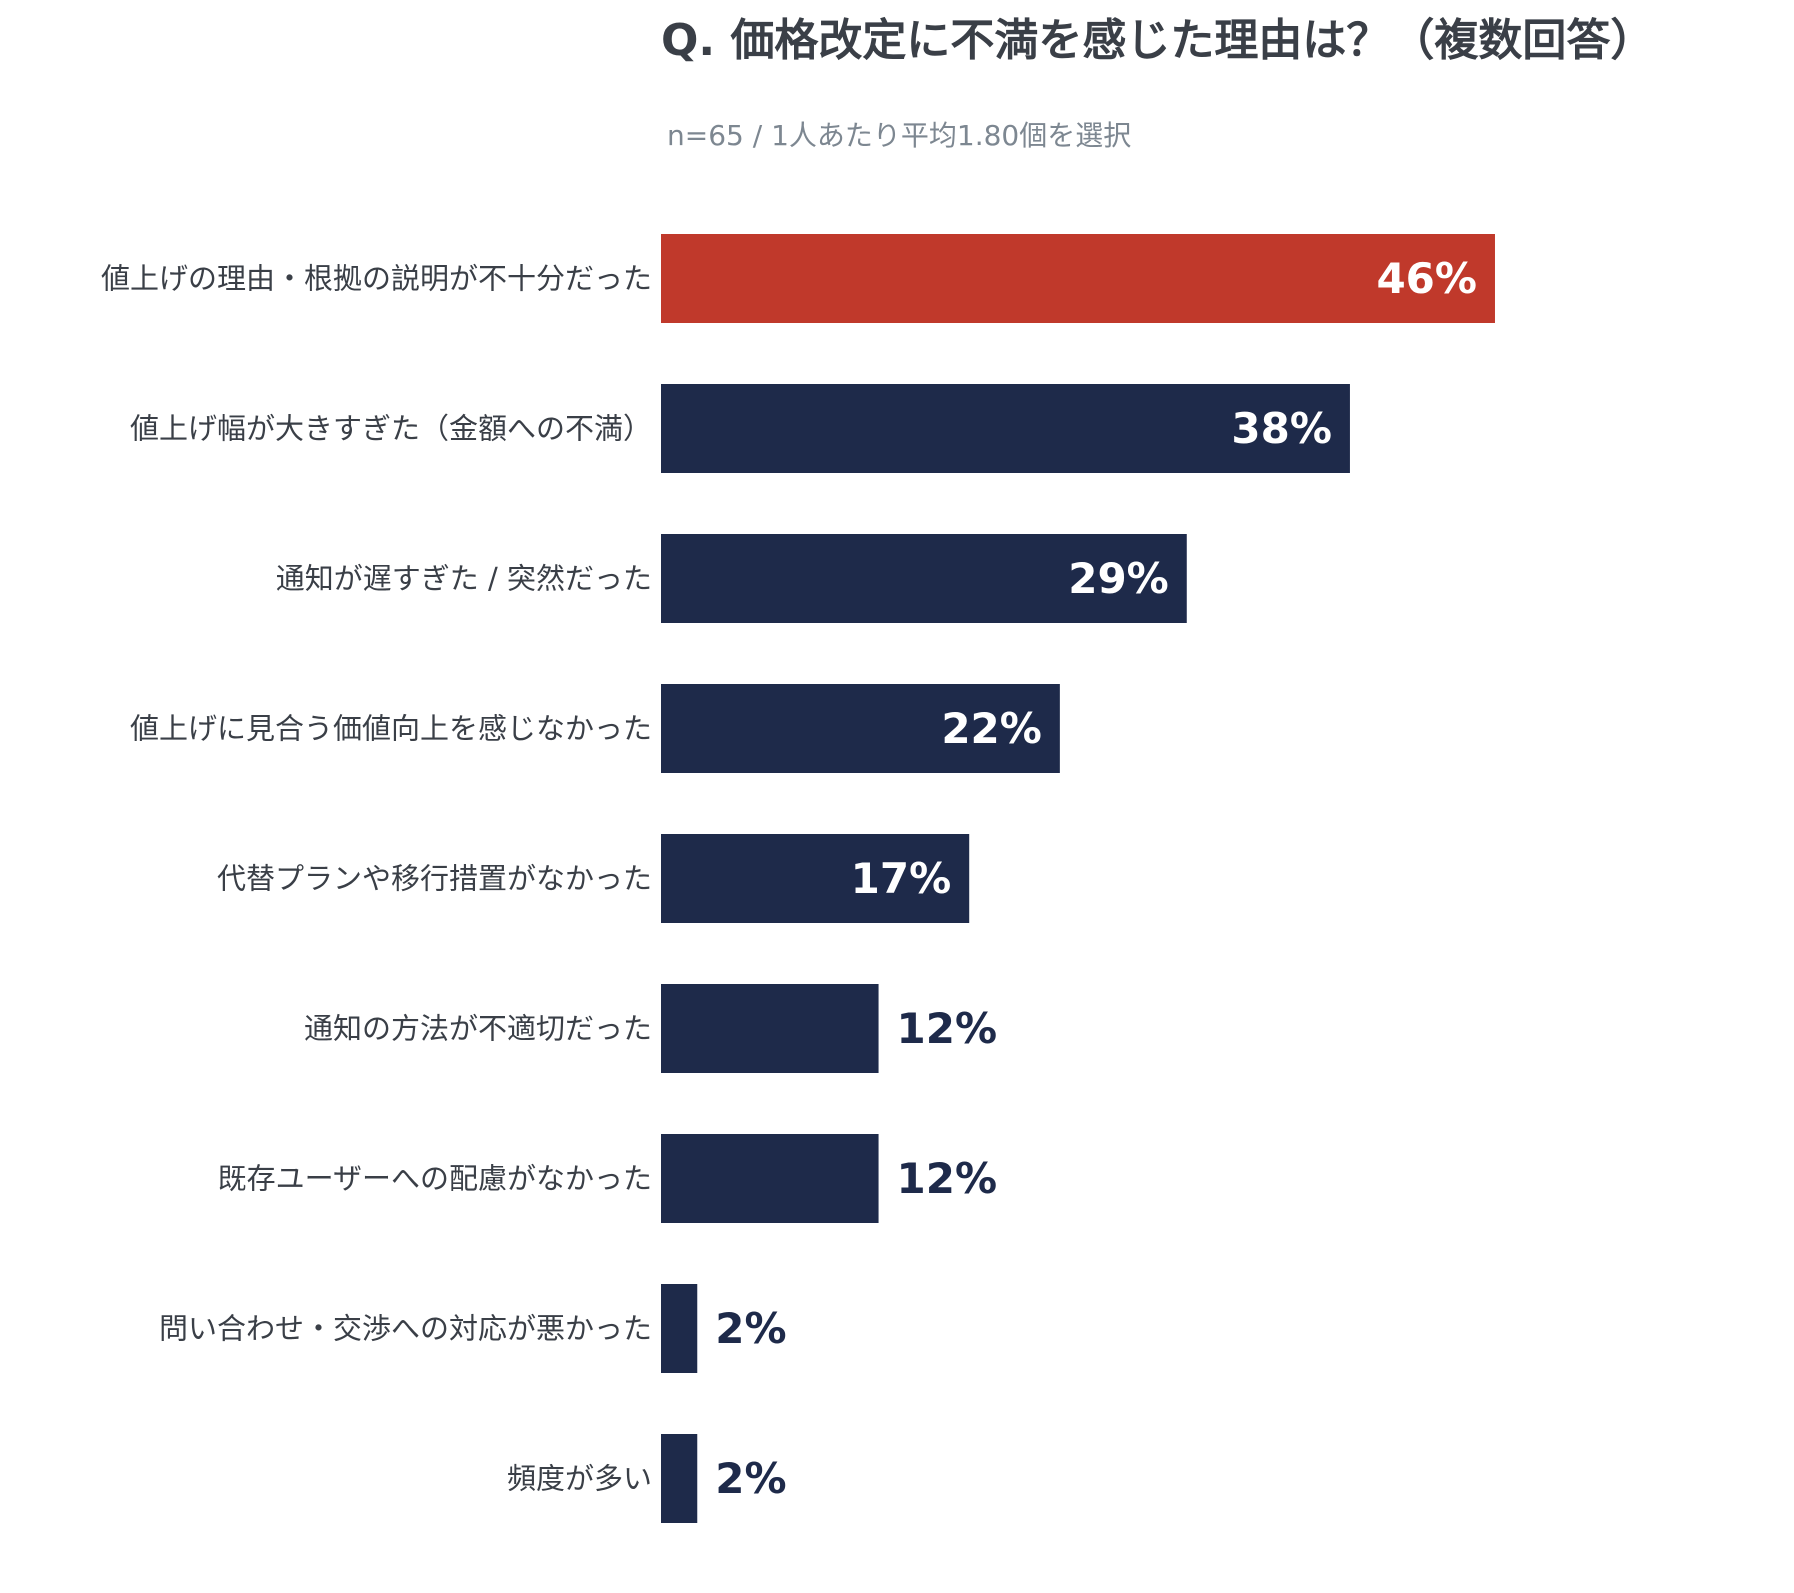  Describe the element at coordinates (478, 1029) in the screenshot. I see `category-label-6: 通知の方法が不適切だった` at that location.